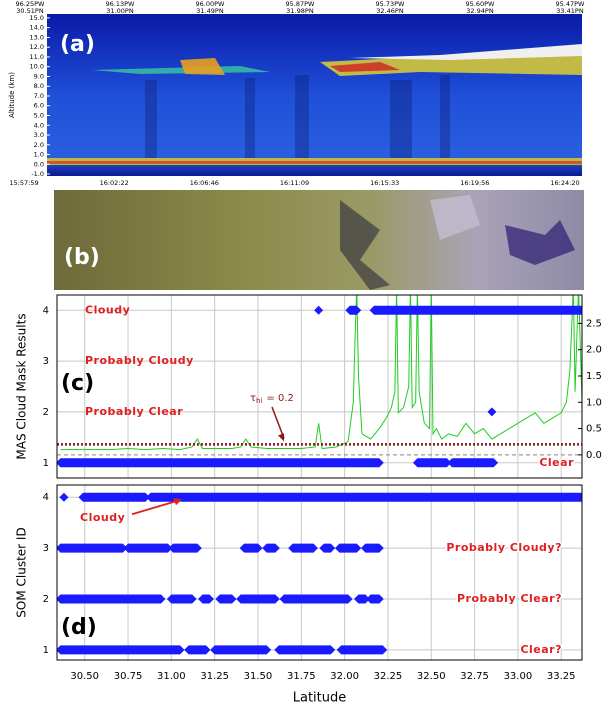 The image size is (602, 708). Describe the element at coordinates (594, 429) in the screenshot. I see `y2-tick-label: 0.5` at that location.